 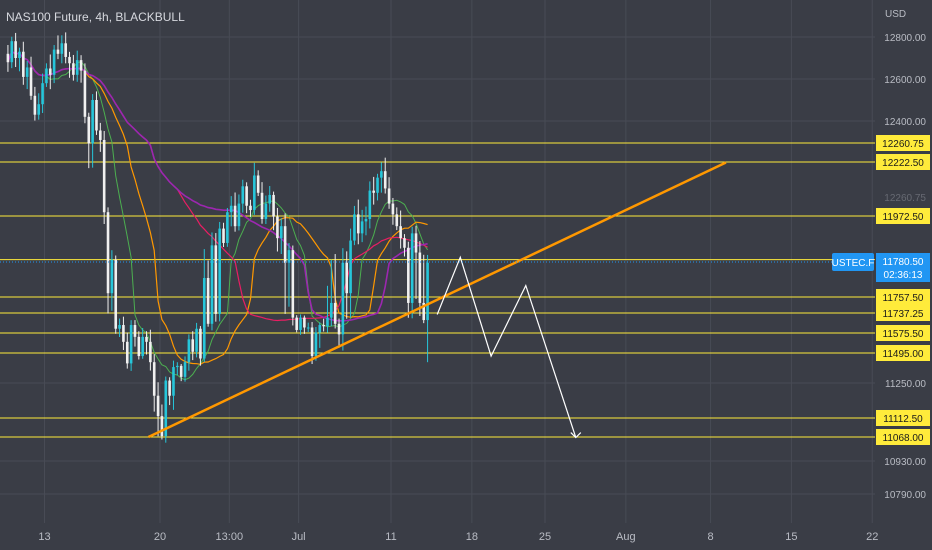 I want to click on time-tick-label: 13:00, so click(x=230, y=537).